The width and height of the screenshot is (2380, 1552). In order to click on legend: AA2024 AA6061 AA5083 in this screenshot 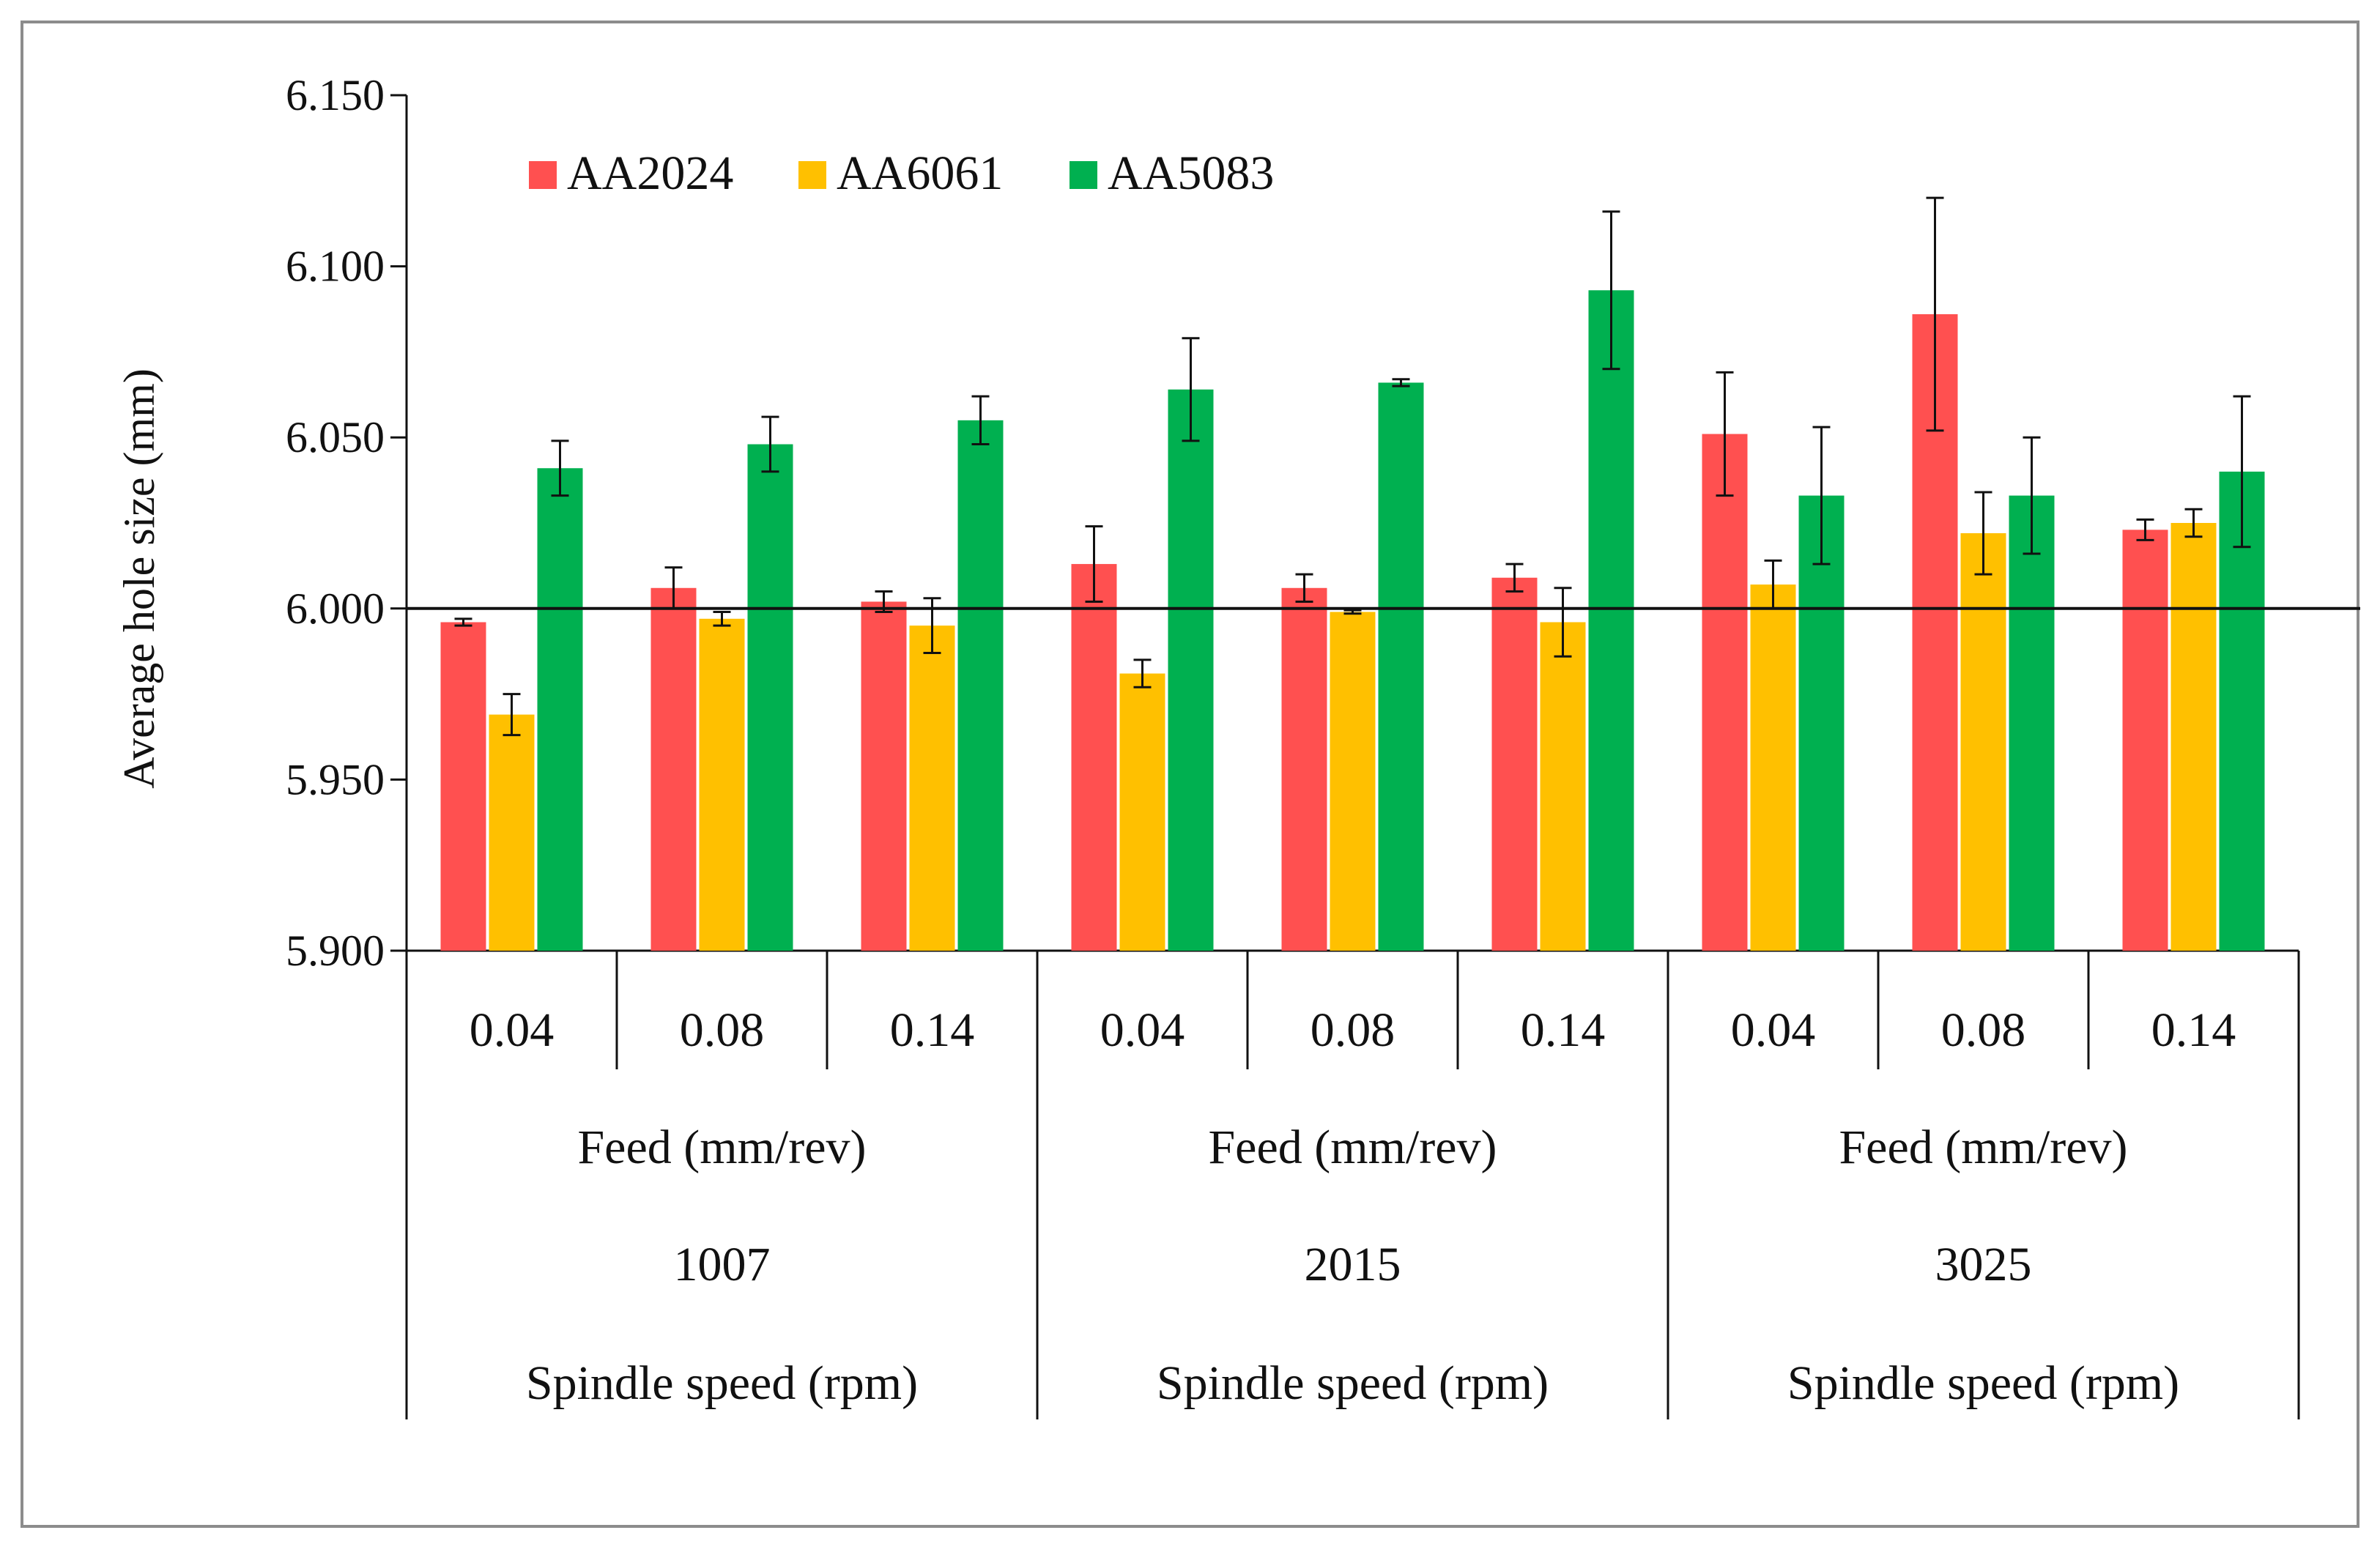, I will do `click(902, 173)`.